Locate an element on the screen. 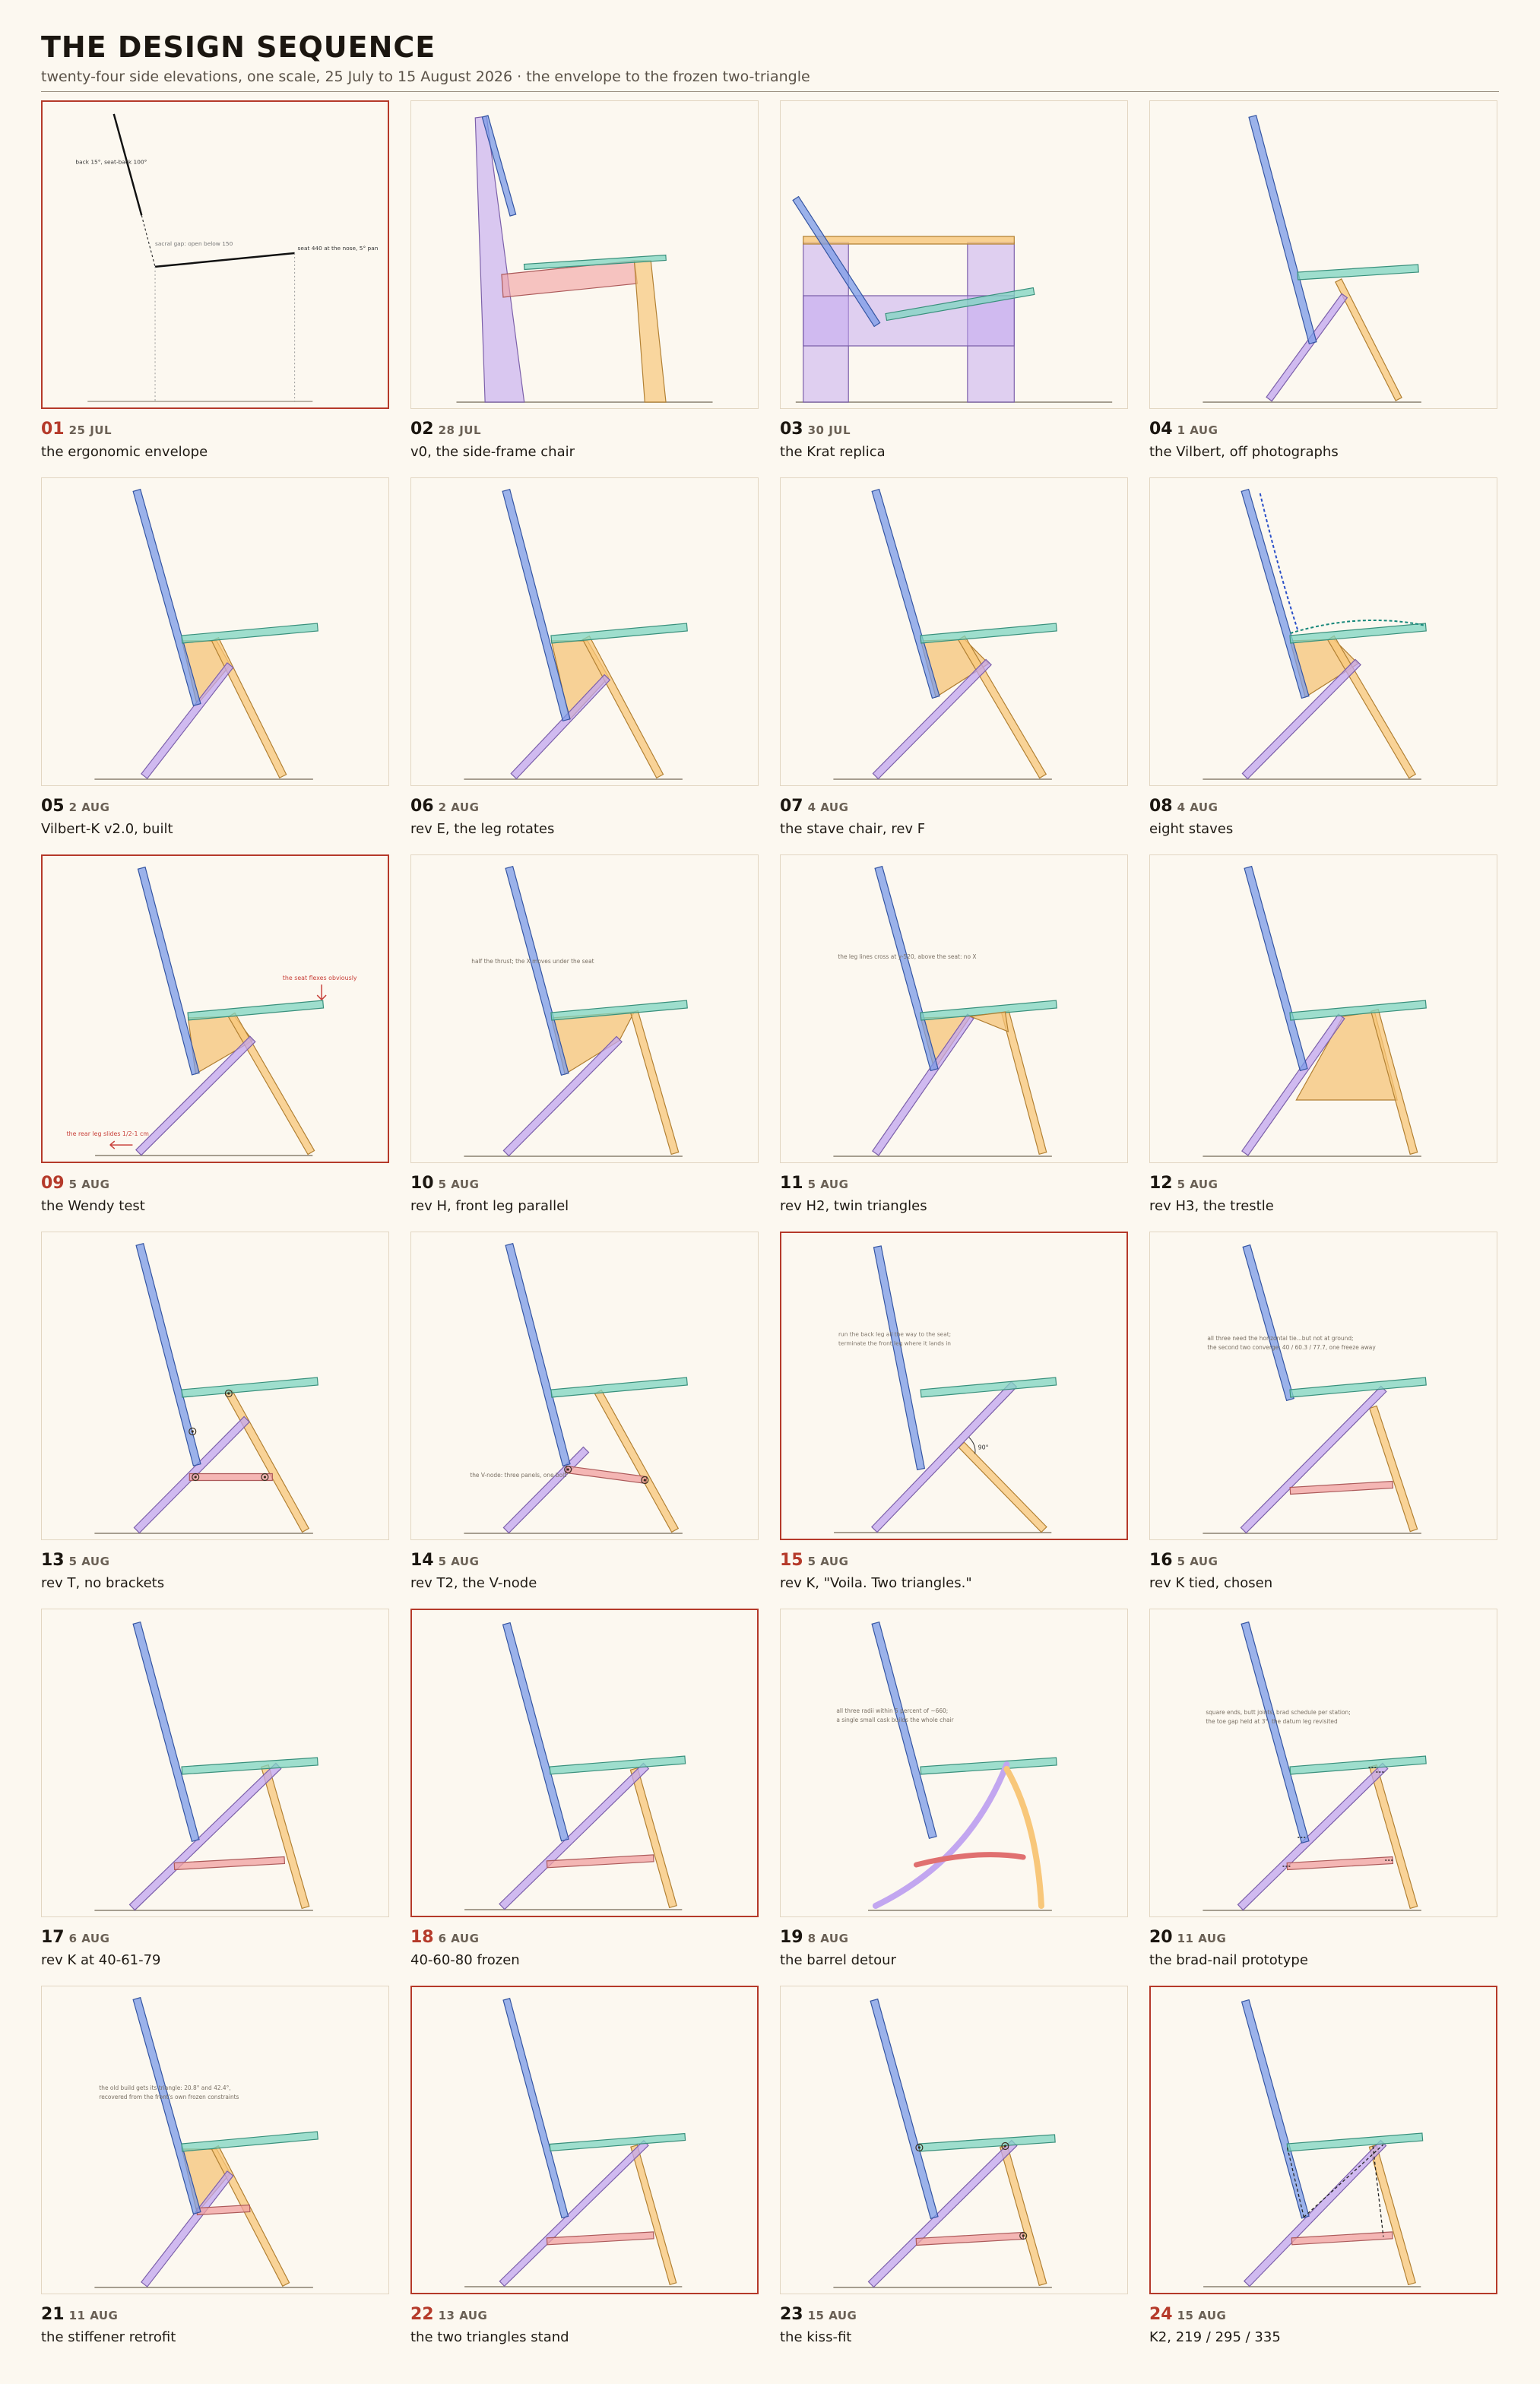  caption-line: 01 25 JUL is located at coordinates (77, 430).